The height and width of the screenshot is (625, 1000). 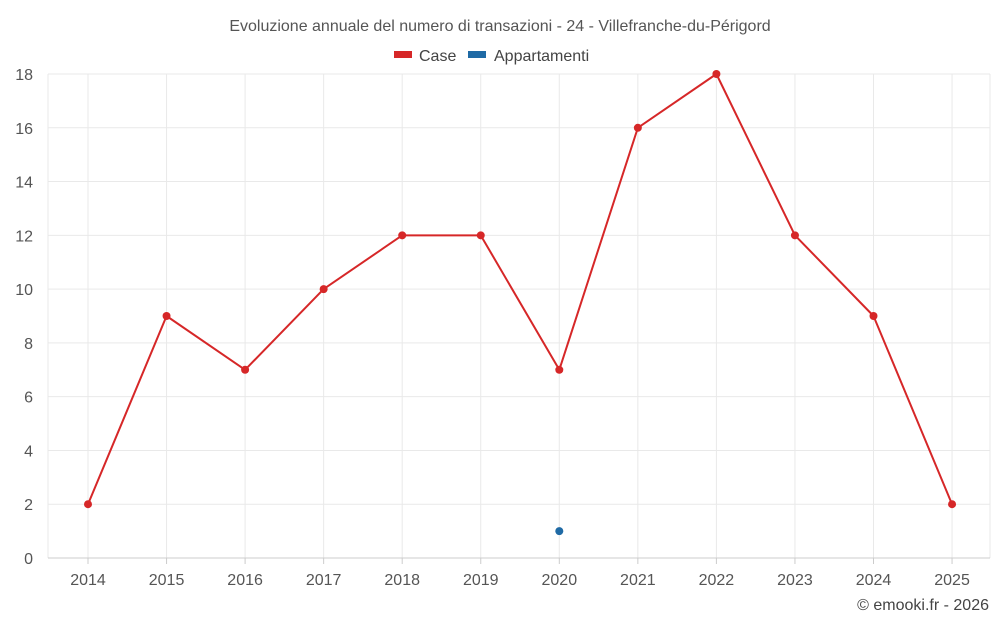 What do you see at coordinates (28, 398) in the screenshot?
I see `y-tick-label: 6` at bounding box center [28, 398].